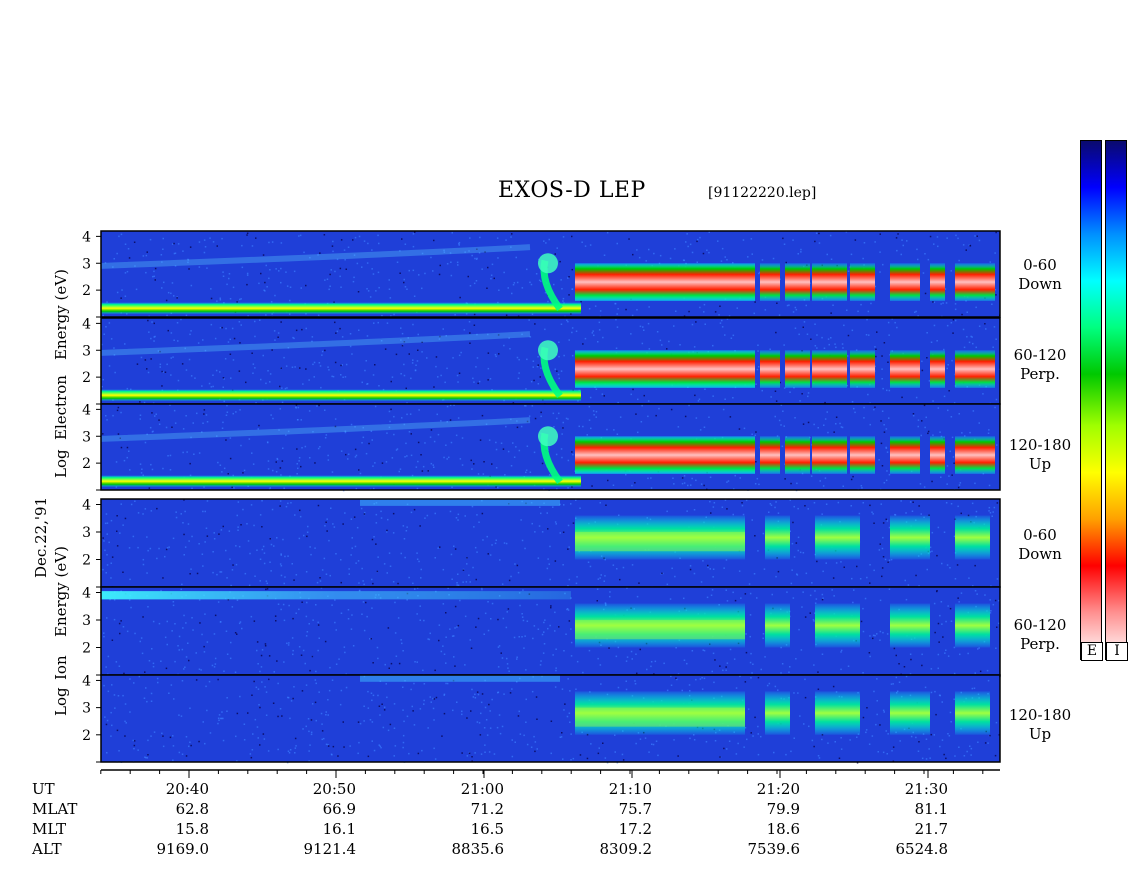 The height and width of the screenshot is (875, 1130). I want to click on table-cell-mlt: 16.5, so click(464, 829).